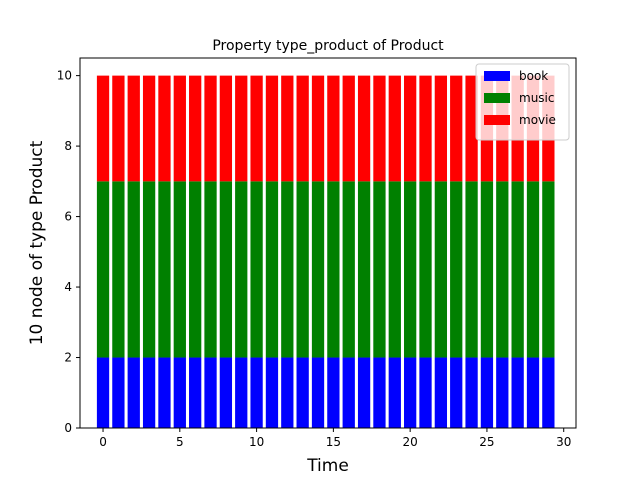 This screenshot has height=484, width=640. Describe the element at coordinates (37, 242) in the screenshot. I see `y-axis-label: 10 node of type Product` at that location.